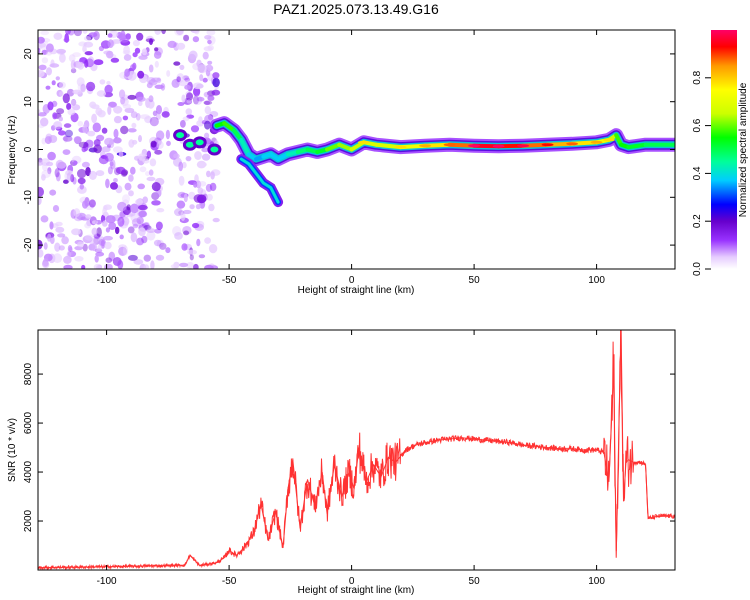 This screenshot has width=750, height=600. Describe the element at coordinates (189, 144) in the screenshot. I see `blob` at that location.